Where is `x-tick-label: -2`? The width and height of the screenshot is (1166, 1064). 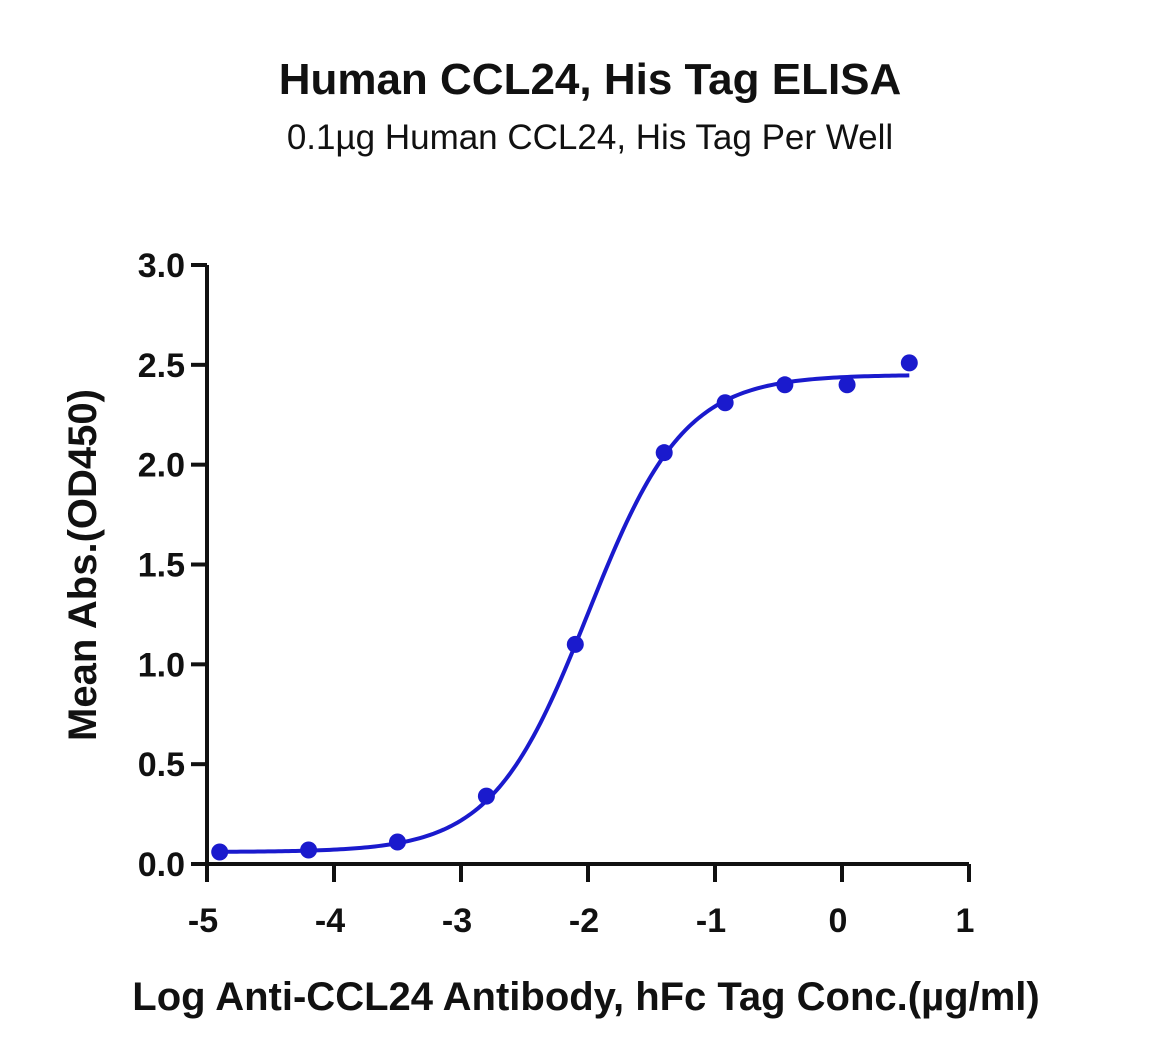
x-tick-label: -2 is located at coordinates (584, 921).